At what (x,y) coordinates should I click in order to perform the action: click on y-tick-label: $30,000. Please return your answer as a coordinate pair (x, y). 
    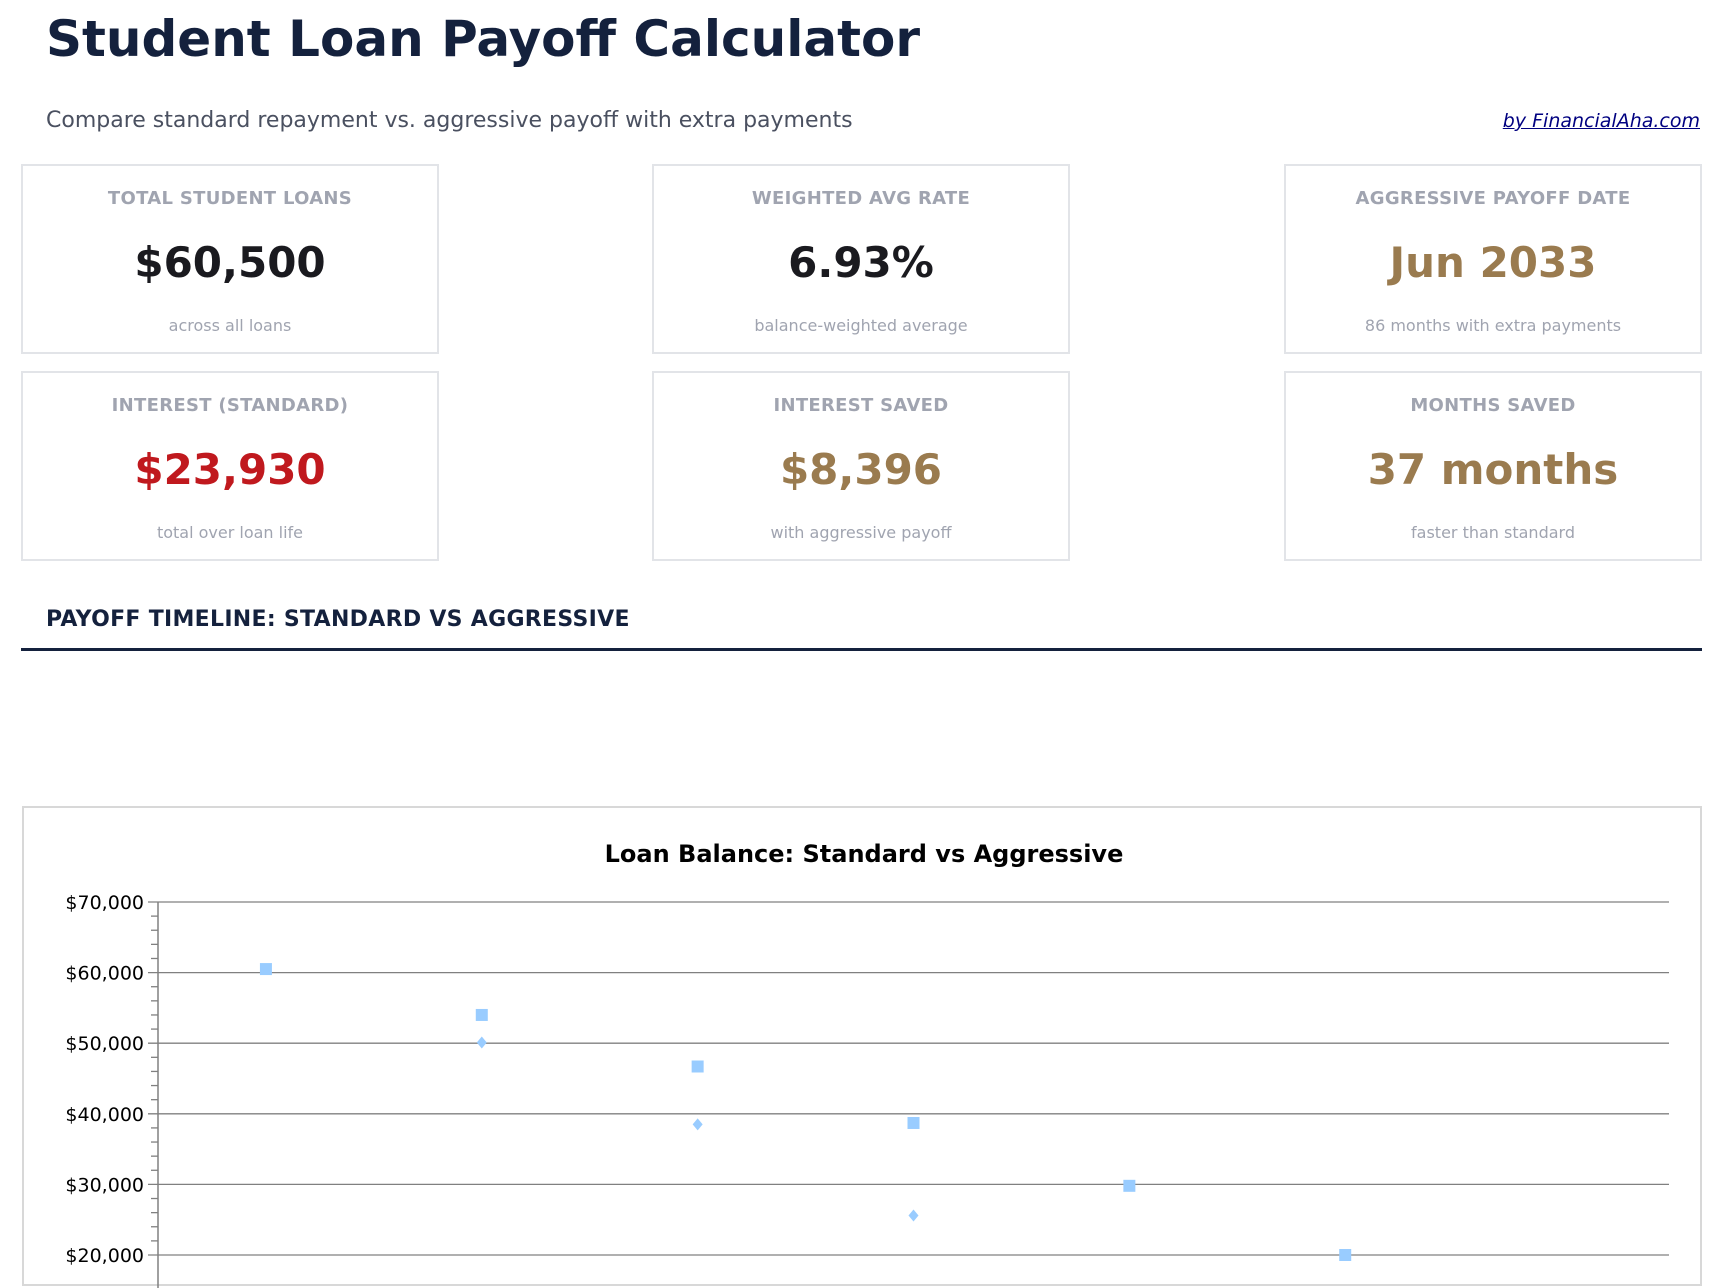
    Looking at the image, I should click on (104, 1185).